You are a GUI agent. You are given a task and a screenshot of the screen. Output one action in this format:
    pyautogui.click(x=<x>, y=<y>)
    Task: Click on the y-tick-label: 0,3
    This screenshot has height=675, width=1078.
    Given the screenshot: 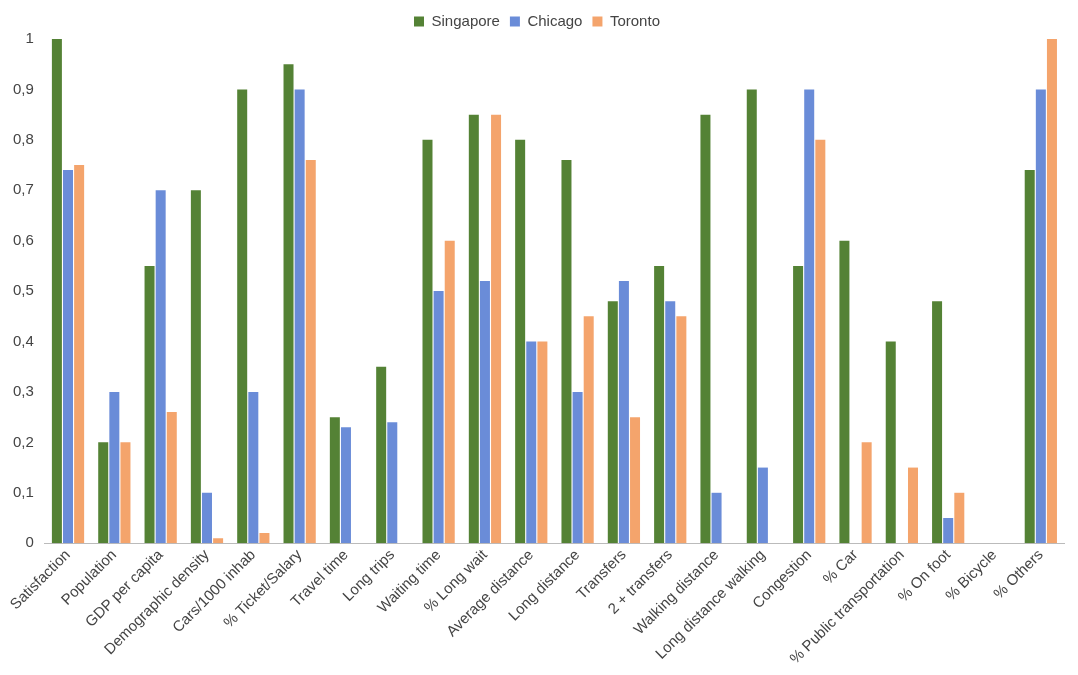 What is the action you would take?
    pyautogui.click(x=23, y=391)
    